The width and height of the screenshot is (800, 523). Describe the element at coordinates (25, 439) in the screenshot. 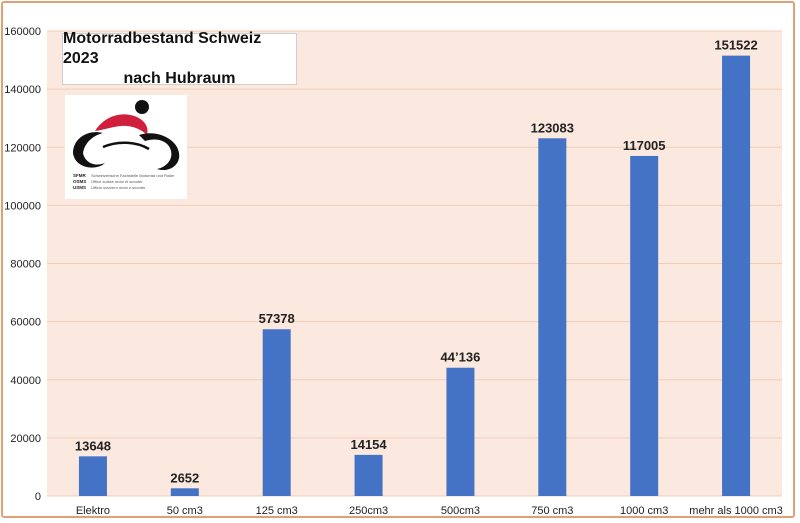

I see `y-tick-label: 20000` at that location.